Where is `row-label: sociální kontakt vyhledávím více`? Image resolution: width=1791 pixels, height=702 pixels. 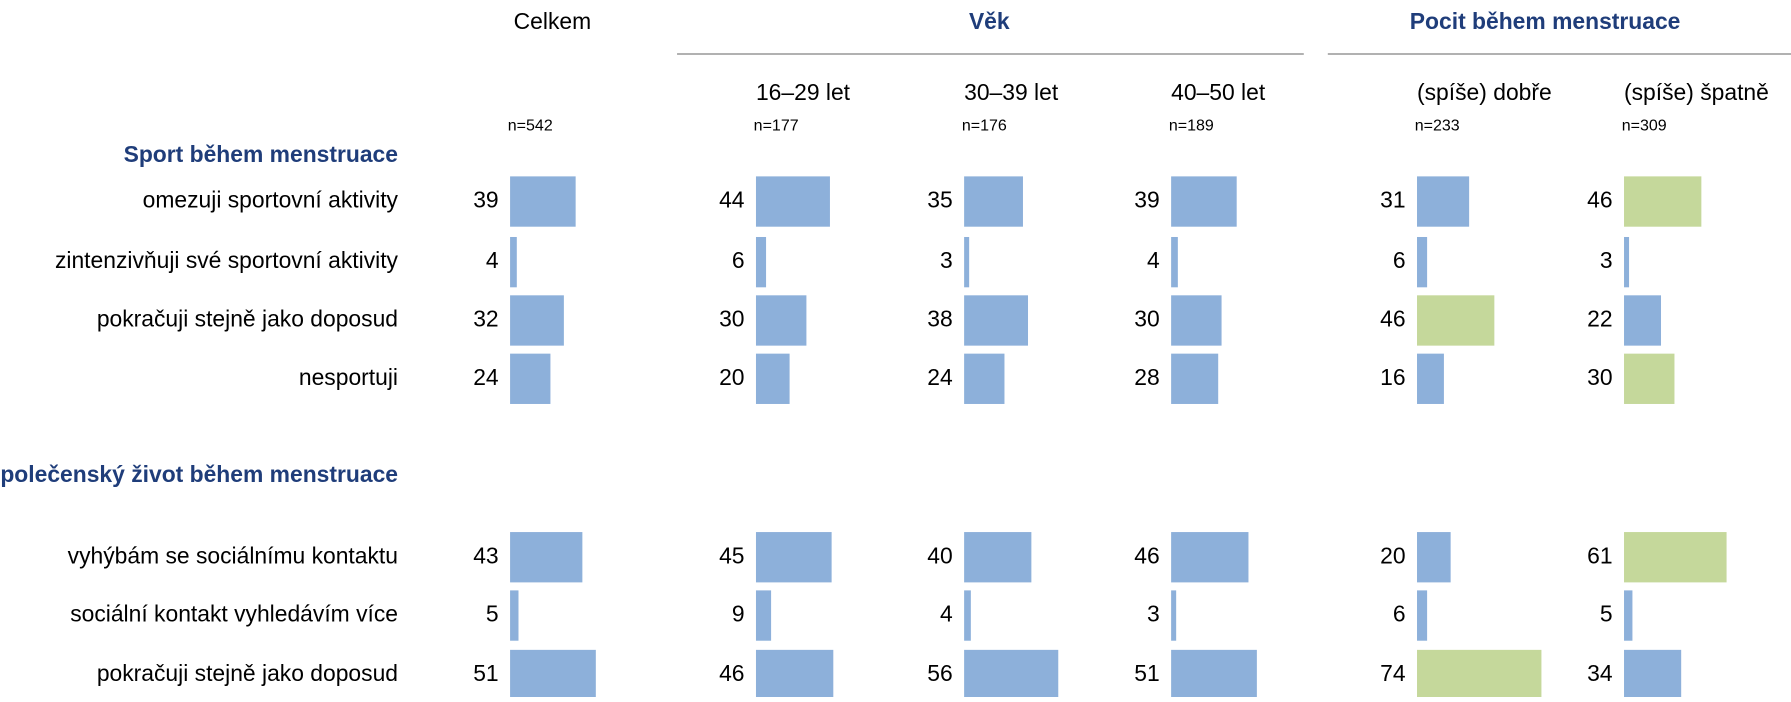
row-label: sociální kontakt vyhledávím více is located at coordinates (234, 614).